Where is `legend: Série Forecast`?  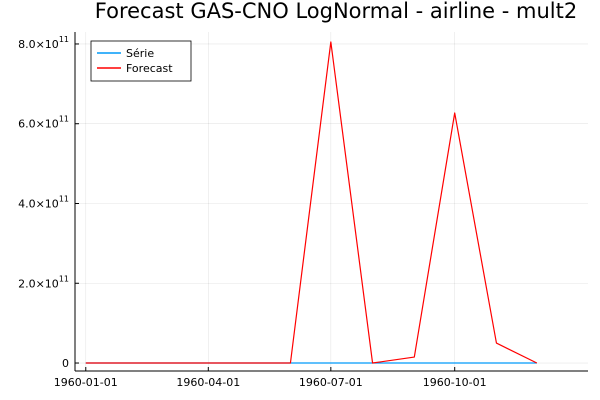
legend: Série Forecast is located at coordinates (141, 61).